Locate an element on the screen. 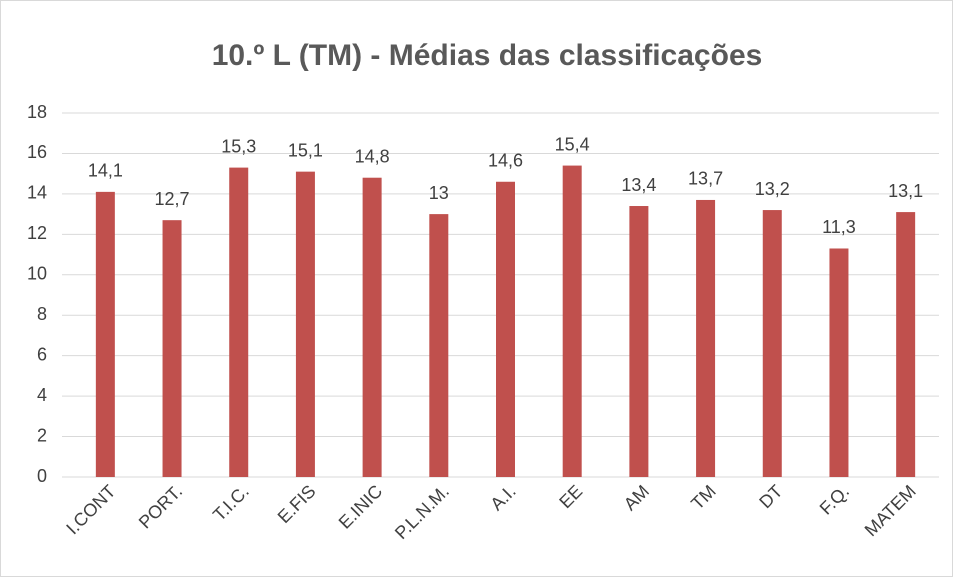 This screenshot has width=953, height=577. value-label: 14,6 is located at coordinates (505, 161).